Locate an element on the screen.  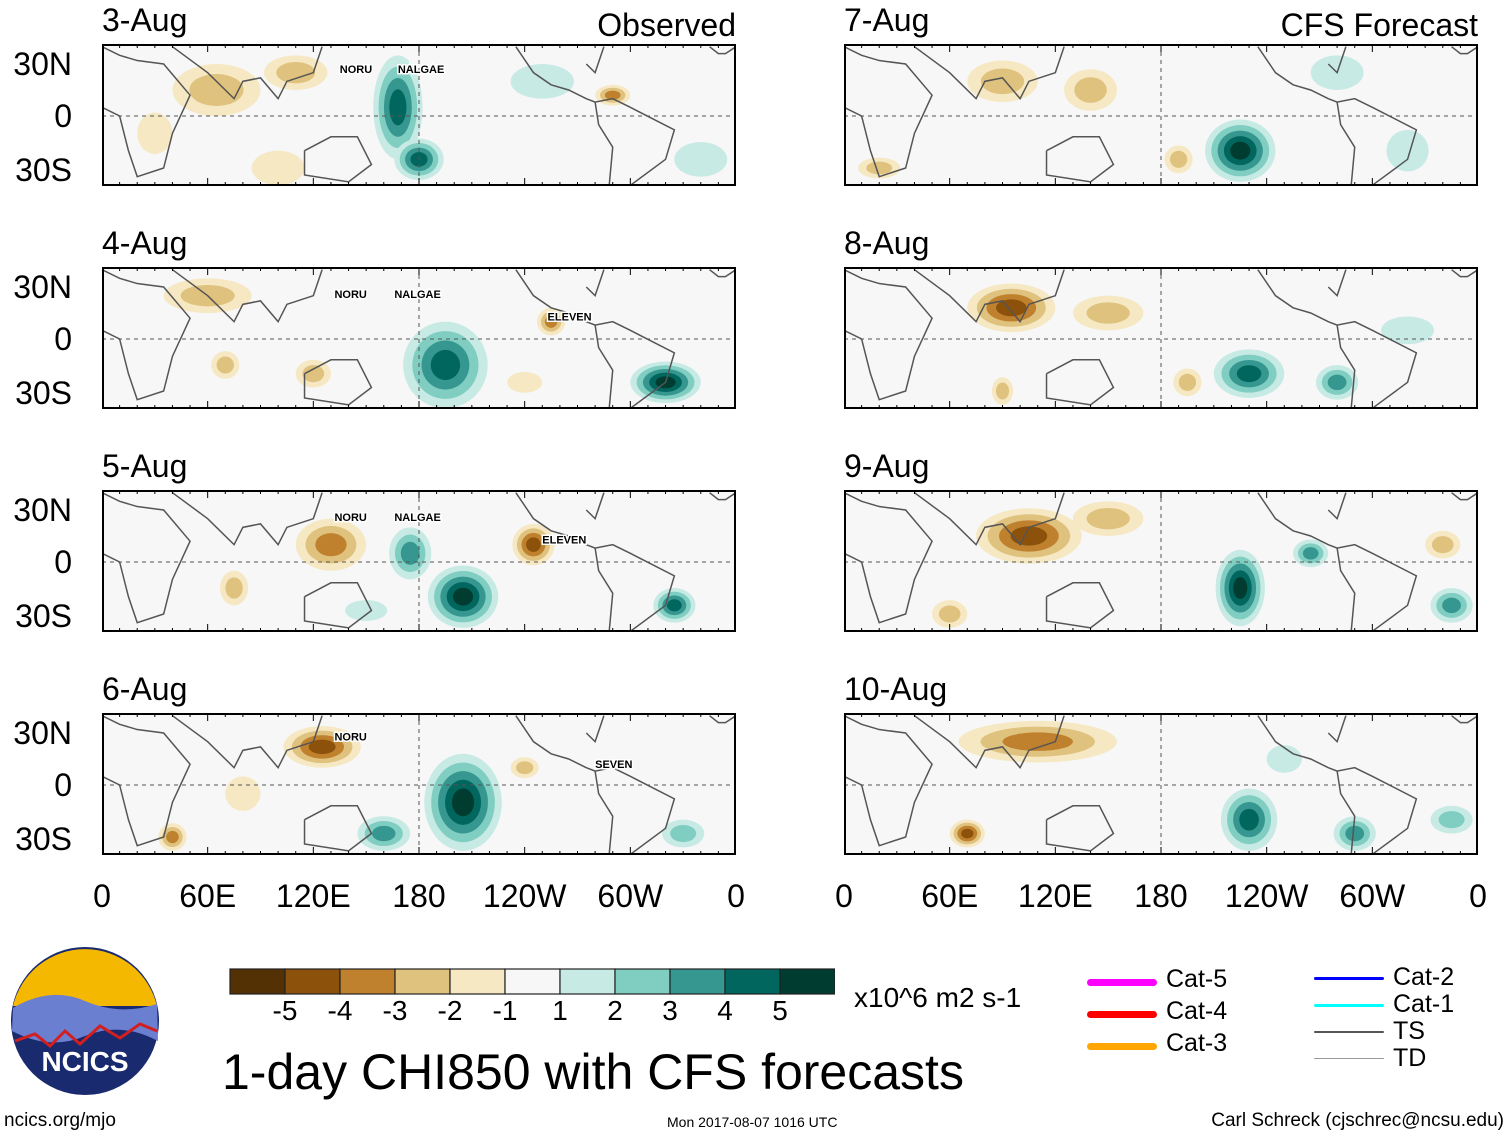
colorbar is located at coordinates (532, 981).